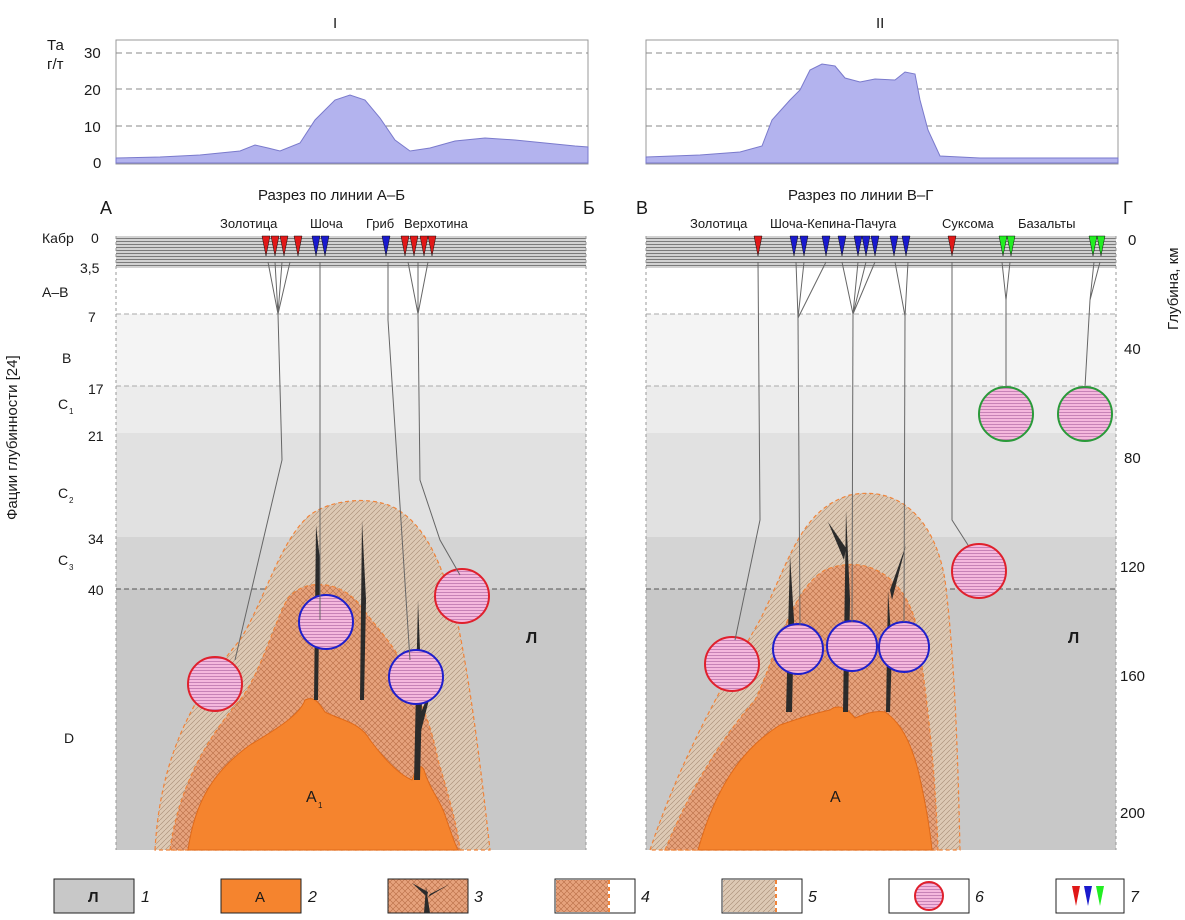 Image resolution: width=1185 pixels, height=920 pixels. Describe the element at coordinates (268, 896) in the screenshot. I see `legend-item-2: А 2` at that location.